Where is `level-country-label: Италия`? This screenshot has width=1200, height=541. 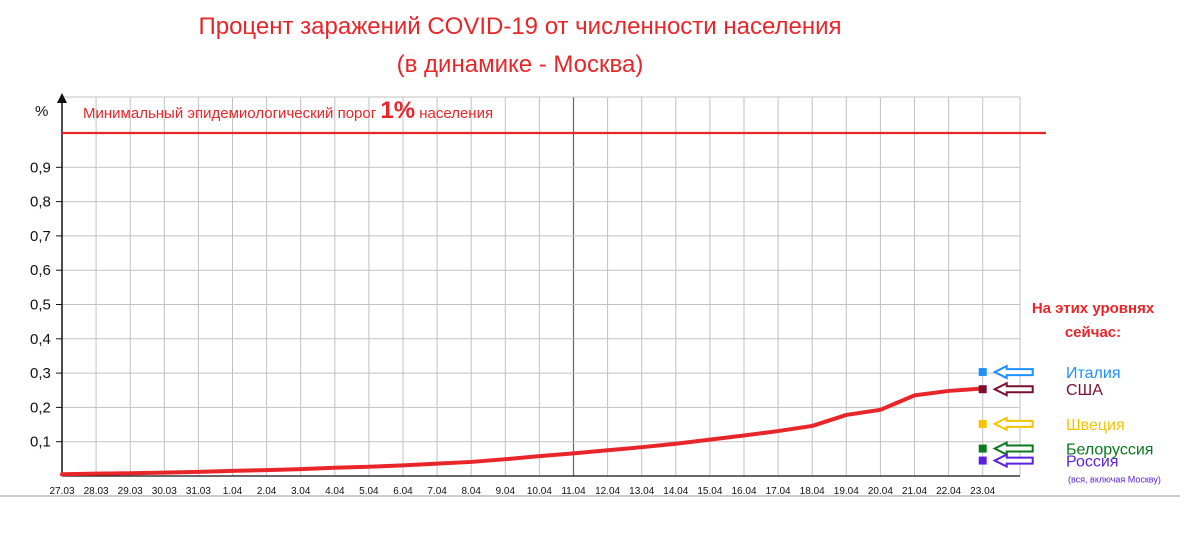
level-country-label: Италия is located at coordinates (1093, 373).